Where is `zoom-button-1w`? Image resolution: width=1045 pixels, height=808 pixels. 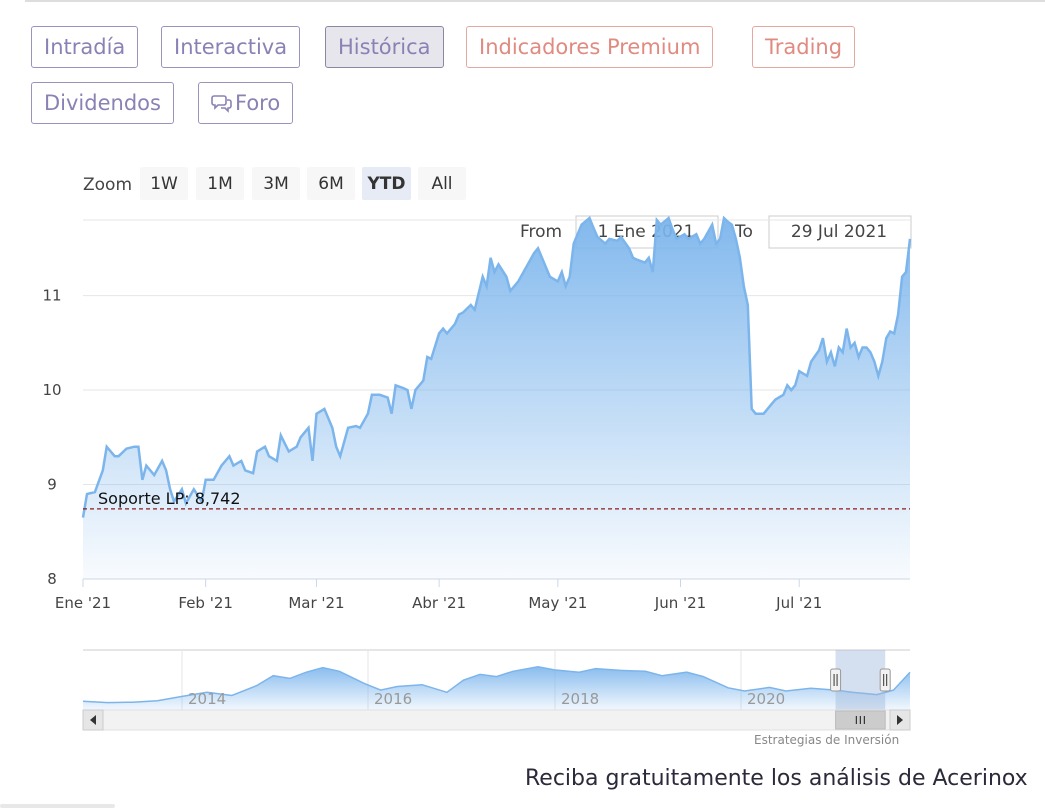 zoom-button-1w is located at coordinates (164, 183).